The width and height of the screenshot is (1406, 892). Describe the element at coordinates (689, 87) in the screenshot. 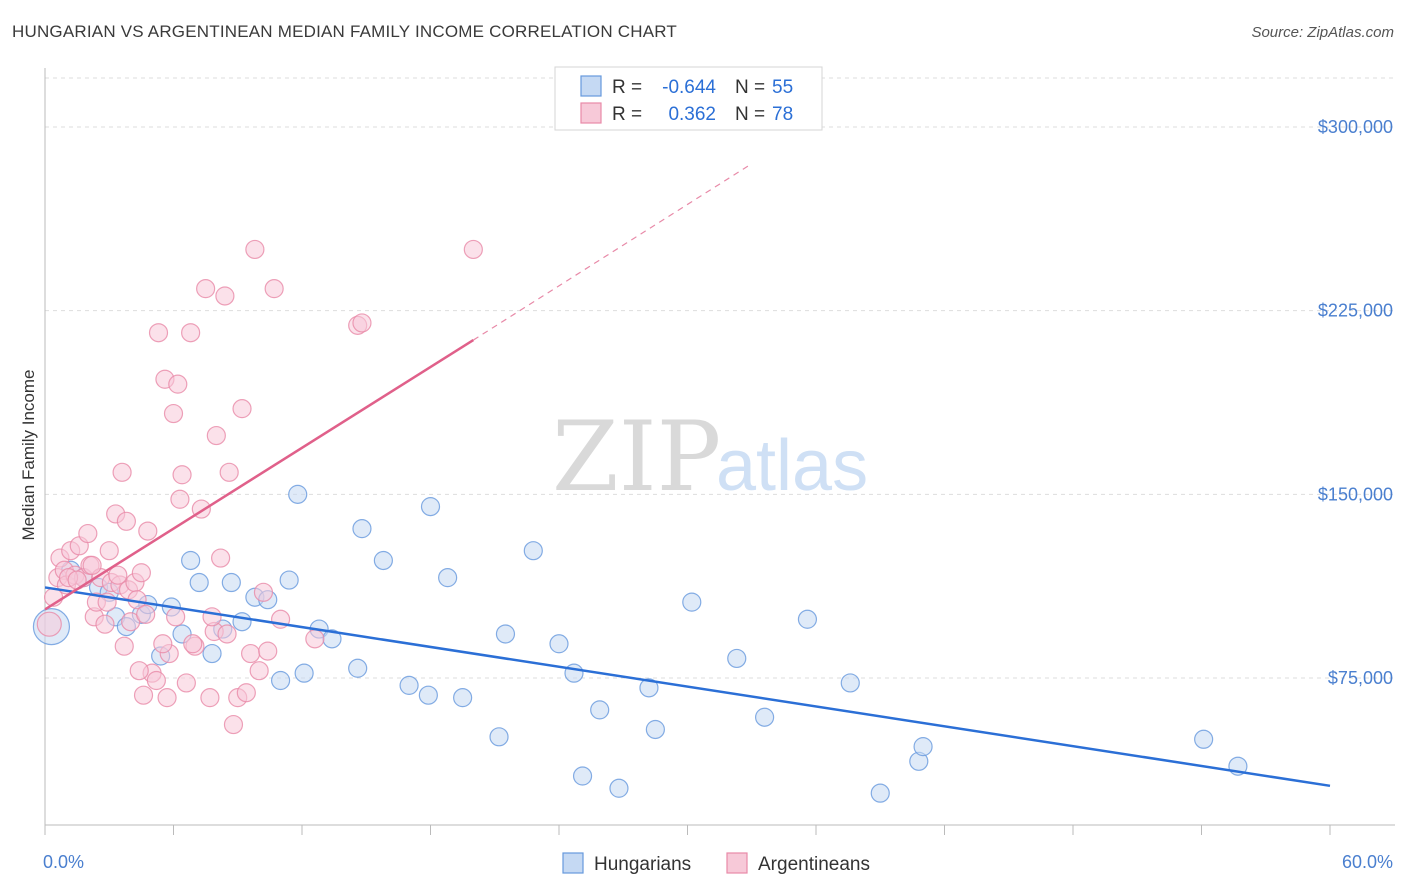

I see `legend-r-value: -0.644` at that location.